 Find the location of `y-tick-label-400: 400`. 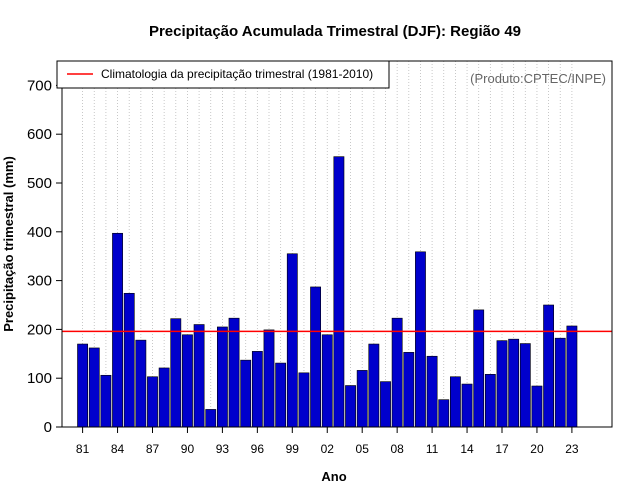

y-tick-label-400: 400 is located at coordinates (39, 232).